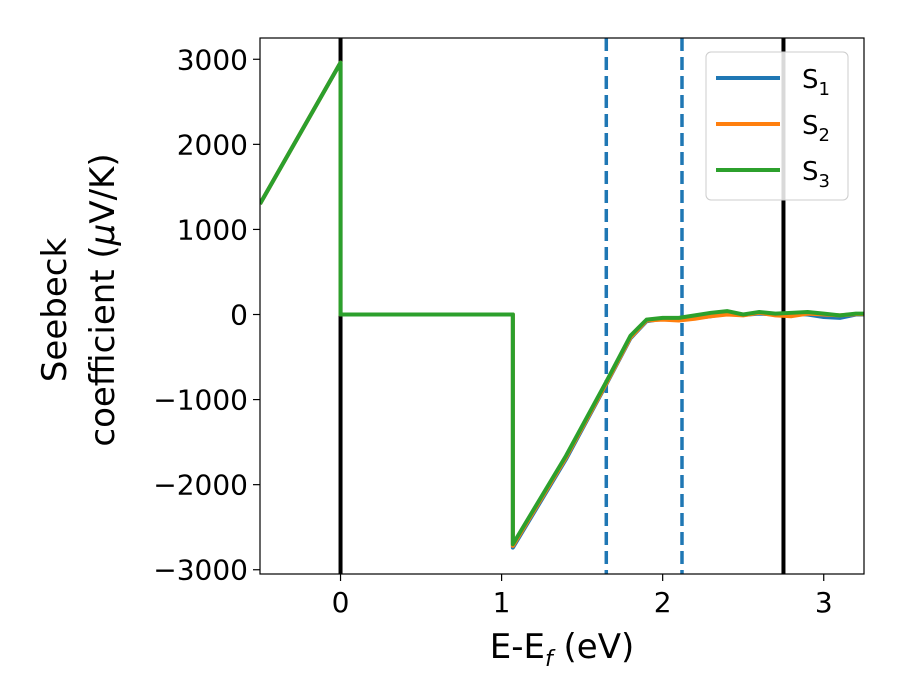 This screenshot has height=700, width=900. I want to click on y-axis-title: Seebeck coefficient (μV/K), so click(79, 299).